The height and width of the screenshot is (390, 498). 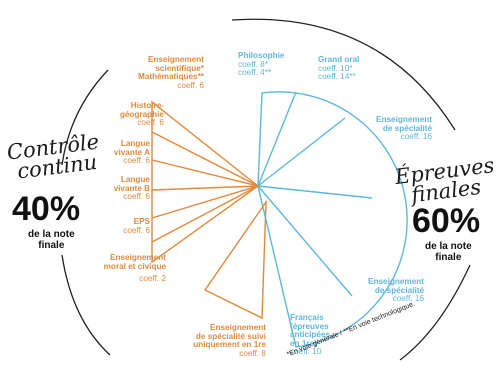 I want to click on francais-line3: anticipées, so click(x=310, y=335).